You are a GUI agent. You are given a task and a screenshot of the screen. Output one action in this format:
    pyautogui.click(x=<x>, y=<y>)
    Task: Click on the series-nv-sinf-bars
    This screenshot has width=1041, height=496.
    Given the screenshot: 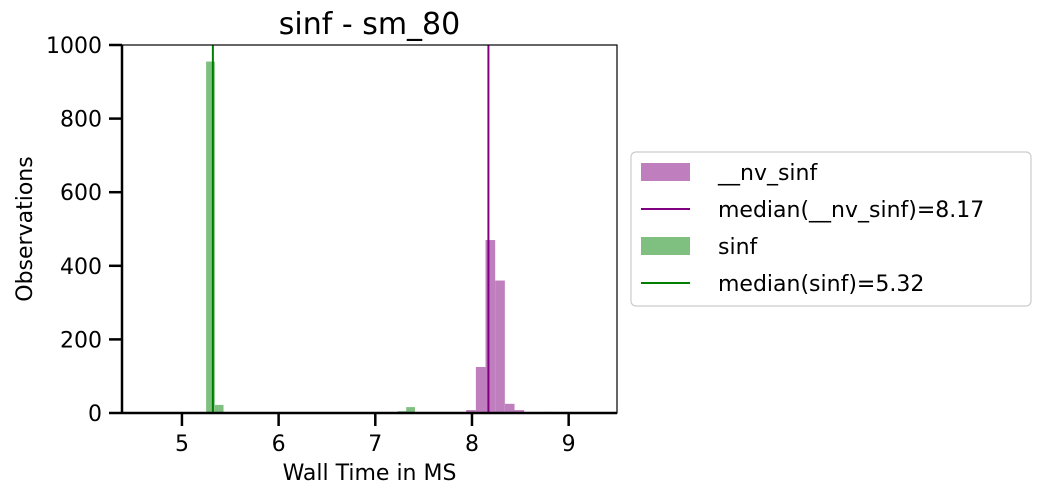 What is the action you would take?
    pyautogui.click(x=504, y=326)
    